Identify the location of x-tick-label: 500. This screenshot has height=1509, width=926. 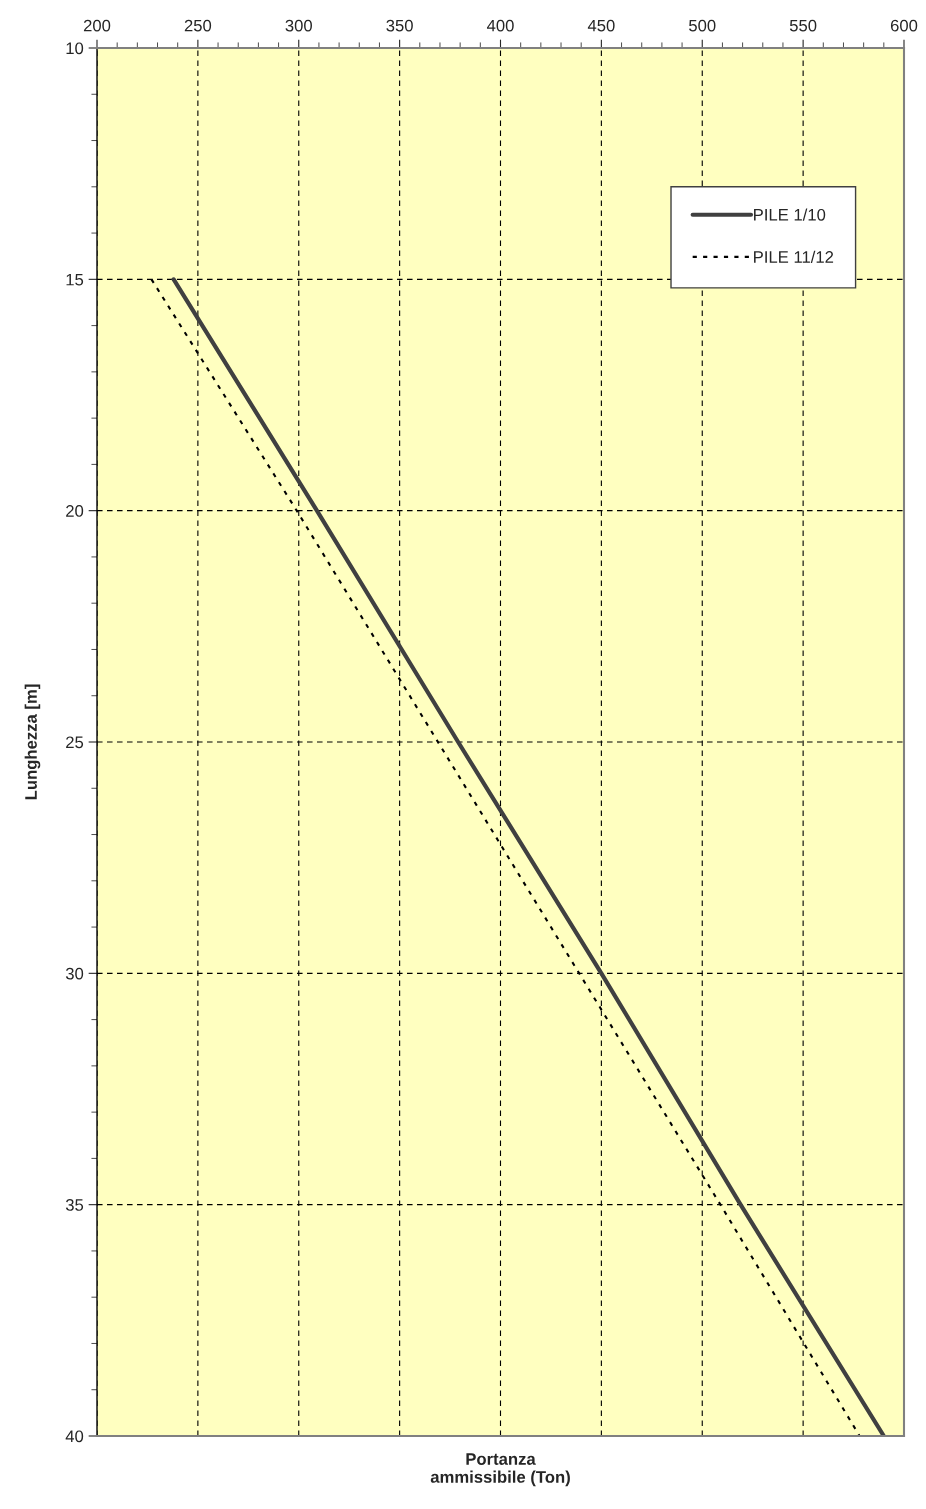
(702, 25).